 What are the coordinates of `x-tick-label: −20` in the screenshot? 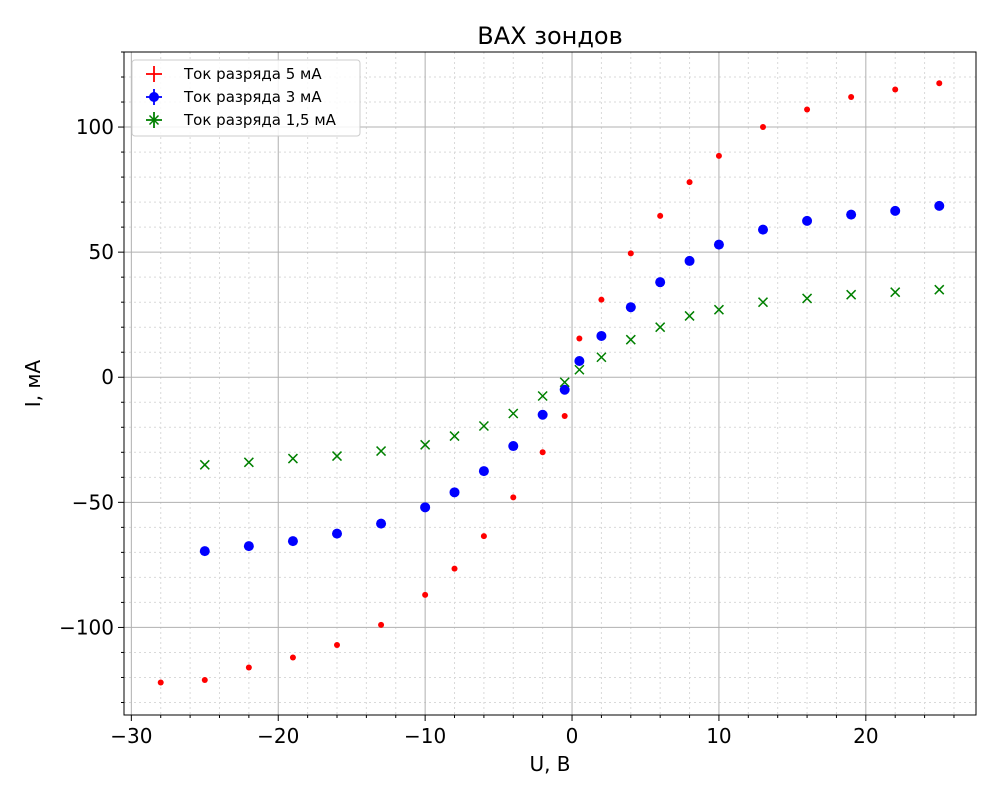 It's located at (278, 736).